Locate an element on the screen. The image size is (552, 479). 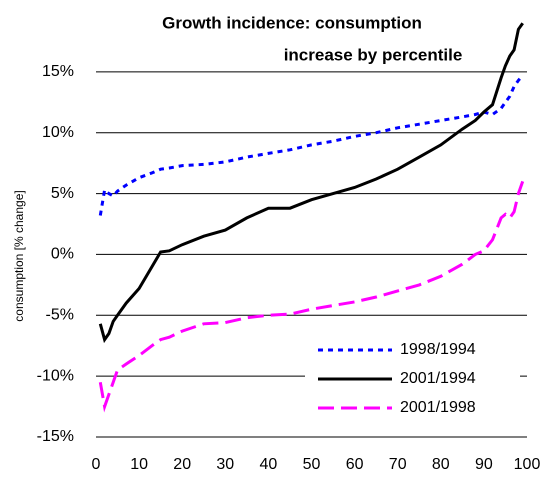
y-tick-label: -5% is located at coordinates (60, 315).